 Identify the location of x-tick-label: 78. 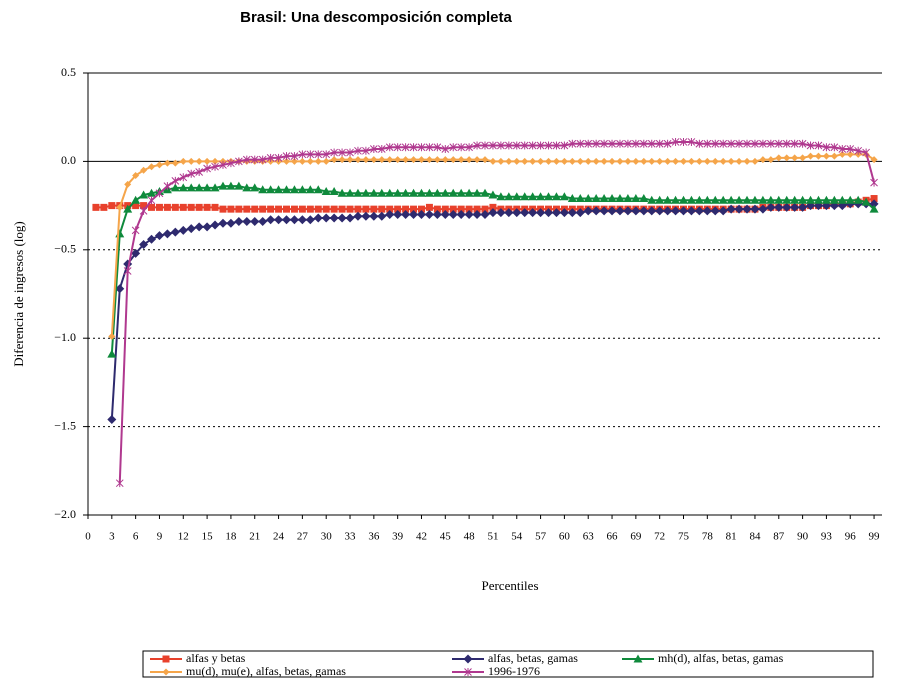
(708, 537).